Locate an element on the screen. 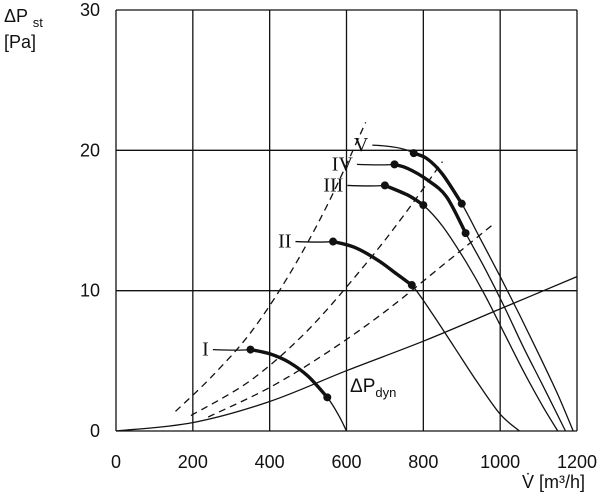 This screenshot has height=501, width=600. y-axis-unit: [Pa] is located at coordinates (20, 42).